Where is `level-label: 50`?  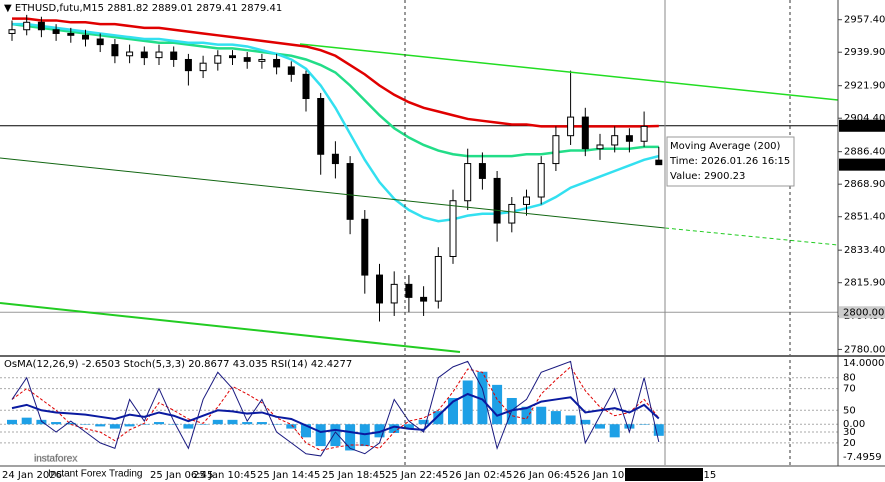 level-label: 50 is located at coordinates (849, 410).